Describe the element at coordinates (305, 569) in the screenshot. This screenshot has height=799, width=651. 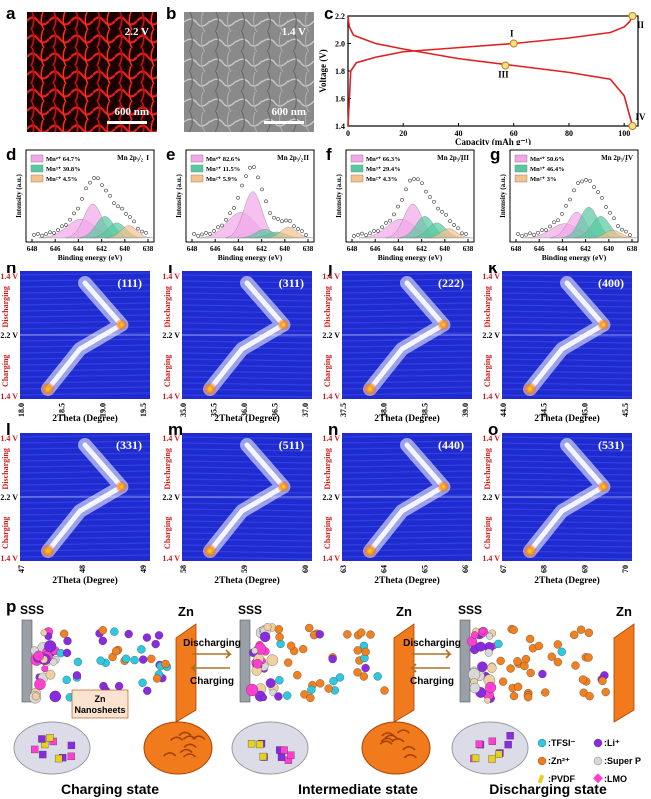
I see `contour-tick-label: 60` at that location.